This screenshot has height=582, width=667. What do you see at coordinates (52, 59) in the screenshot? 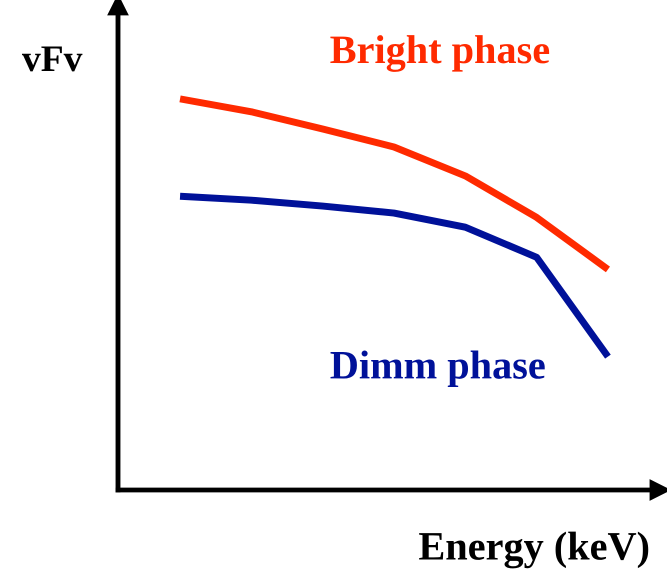
I see `y-axis-title: vFv` at bounding box center [52, 59].